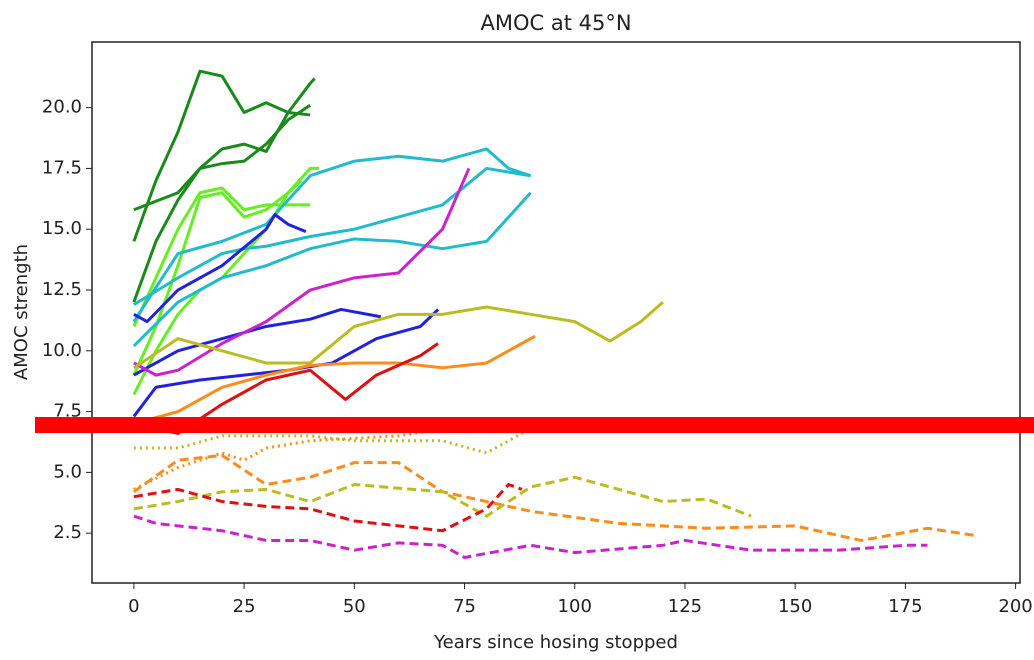 This screenshot has width=1034, height=660. Describe the element at coordinates (62, 228) in the screenshot. I see `y-tick-label: 15.0` at that location.